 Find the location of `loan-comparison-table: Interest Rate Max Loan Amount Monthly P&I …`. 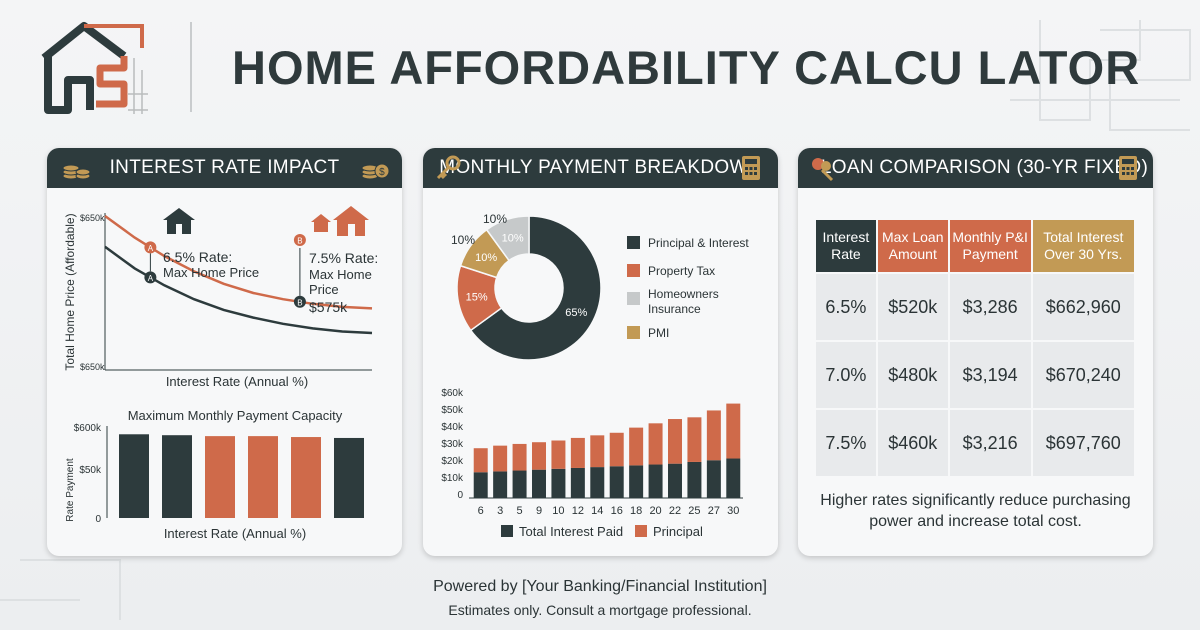

loan-comparison-table: Interest Rate Max Loan Amount Monthly P&I … is located at coordinates (975, 348).